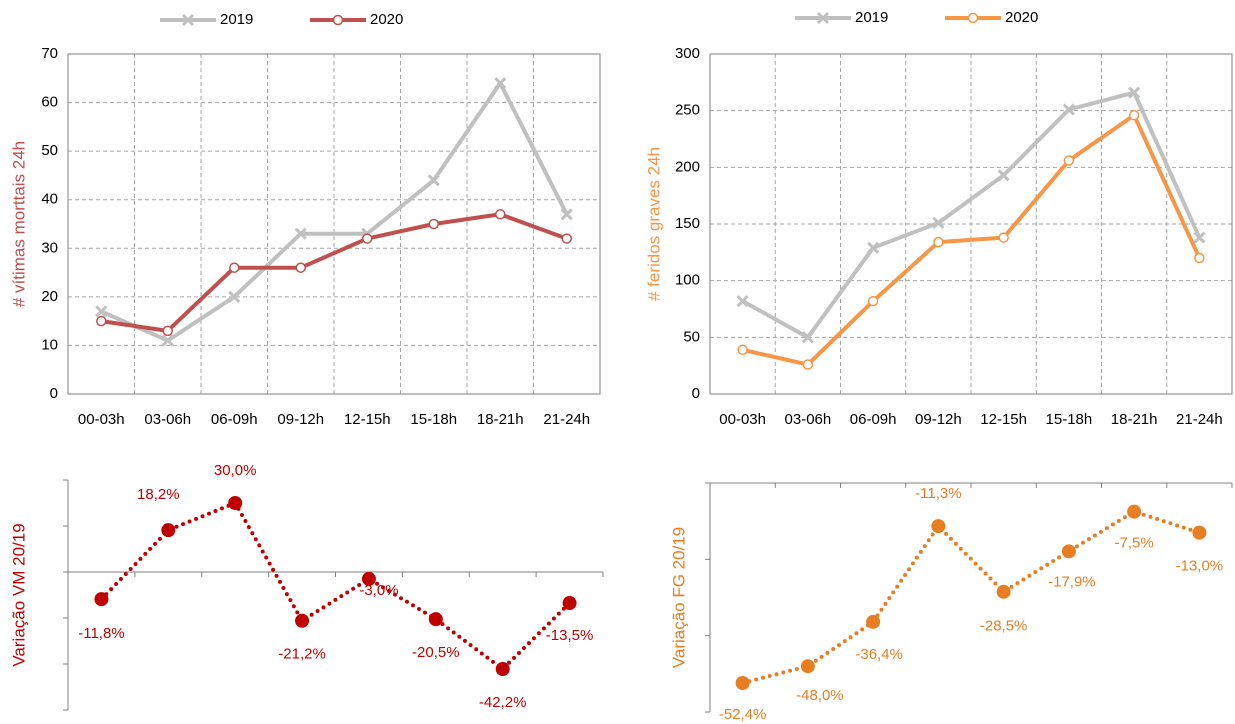  What do you see at coordinates (879, 654) in the screenshot?
I see `data-label: -36,4%` at bounding box center [879, 654].